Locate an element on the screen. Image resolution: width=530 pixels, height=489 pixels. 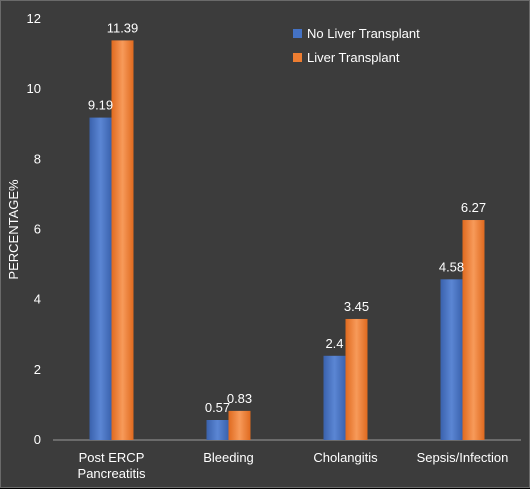
y-tick-label: 0 is located at coordinates (37, 439).